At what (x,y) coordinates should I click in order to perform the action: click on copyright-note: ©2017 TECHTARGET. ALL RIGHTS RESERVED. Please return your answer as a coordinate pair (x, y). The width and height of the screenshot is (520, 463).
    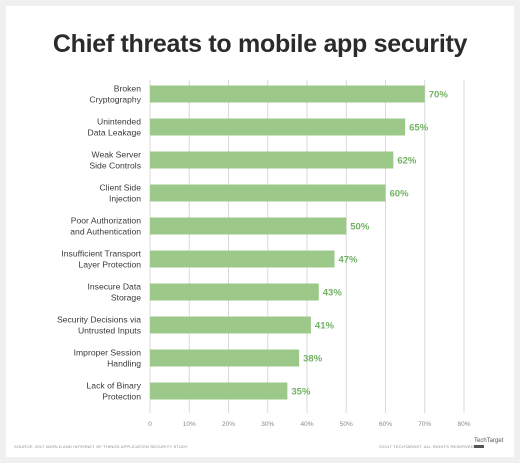
    Looking at the image, I should click on (426, 446).